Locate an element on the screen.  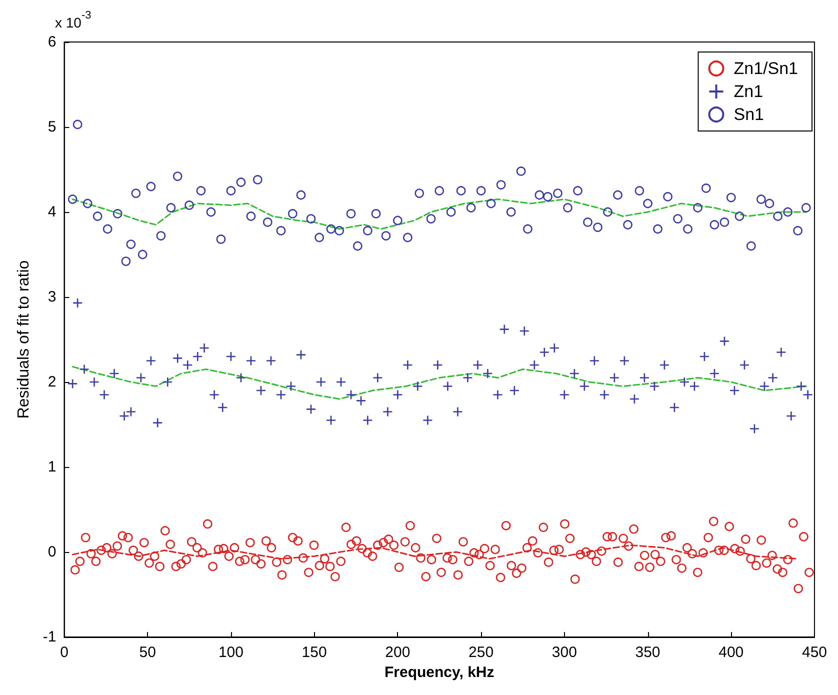
x-tick-label: 300 is located at coordinates (564, 652).